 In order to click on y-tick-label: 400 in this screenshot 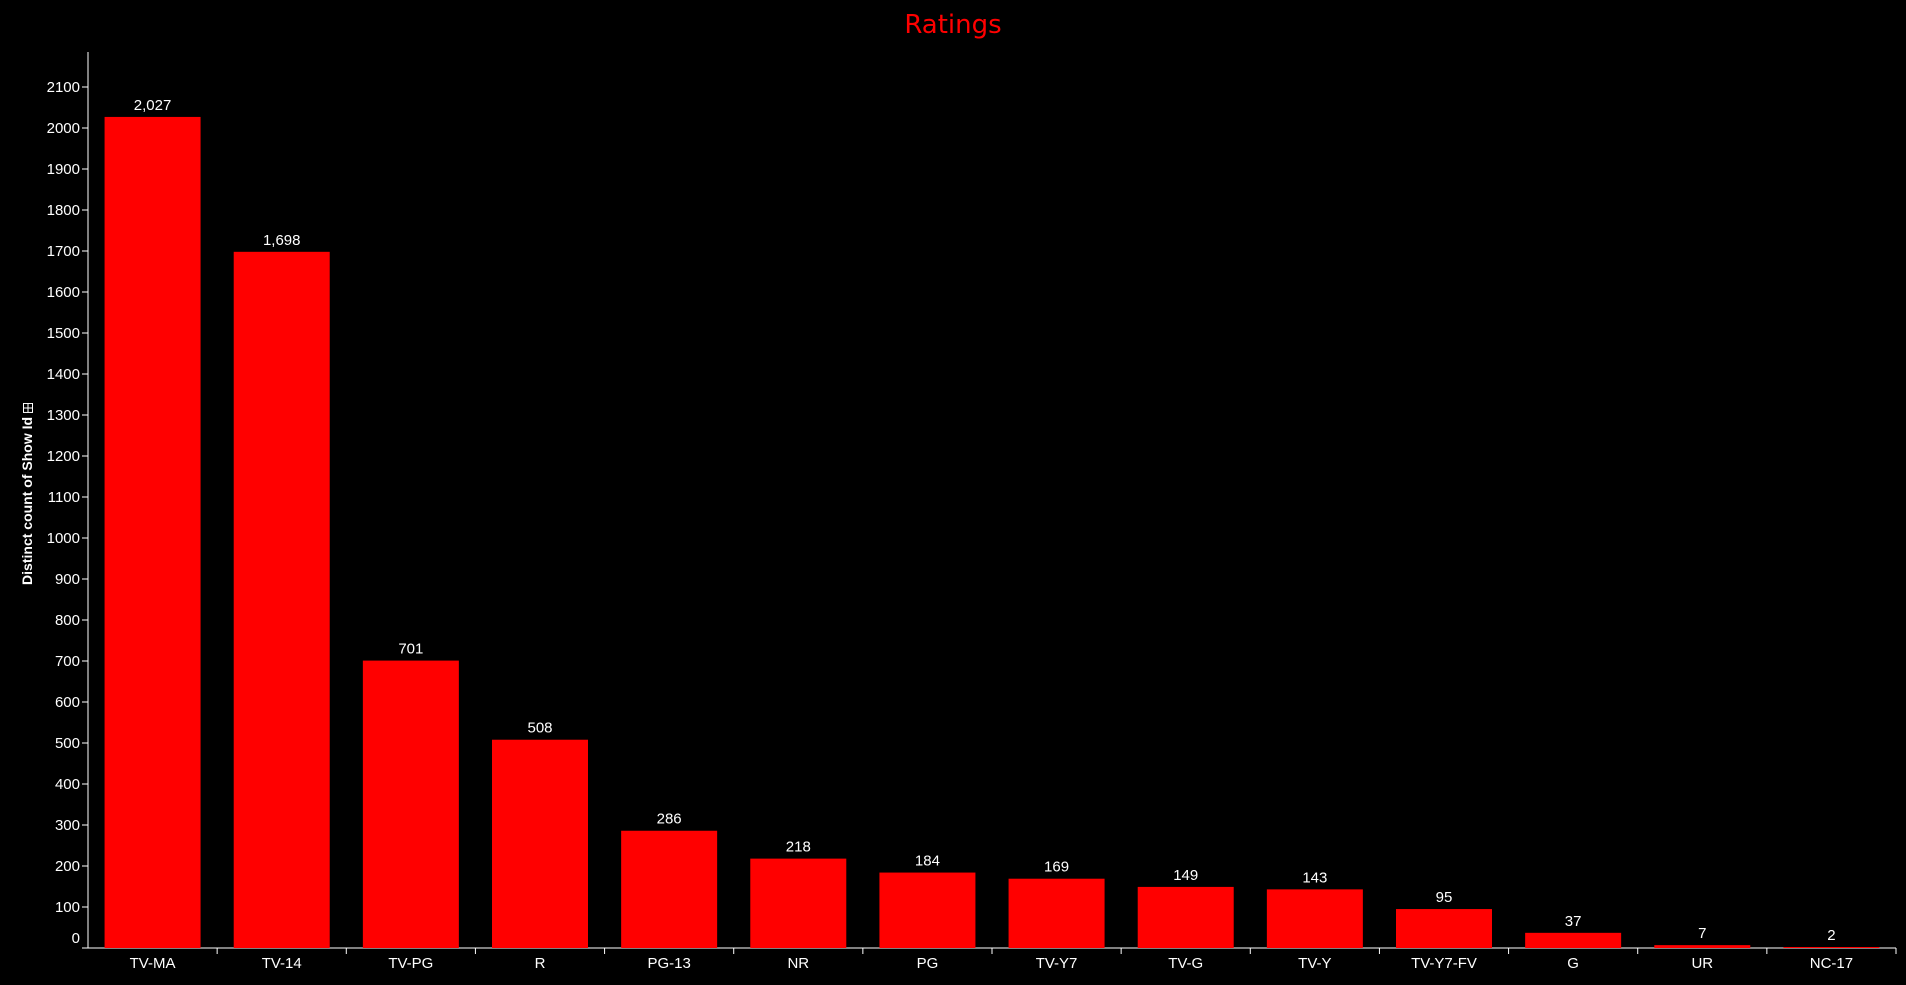, I will do `click(67, 784)`.